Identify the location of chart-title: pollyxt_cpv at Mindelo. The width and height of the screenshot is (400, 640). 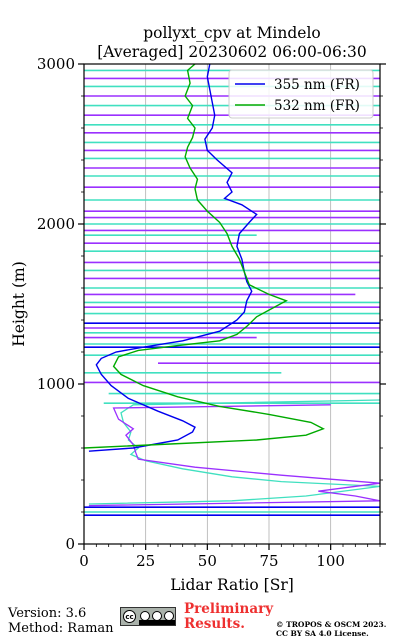
(232, 33).